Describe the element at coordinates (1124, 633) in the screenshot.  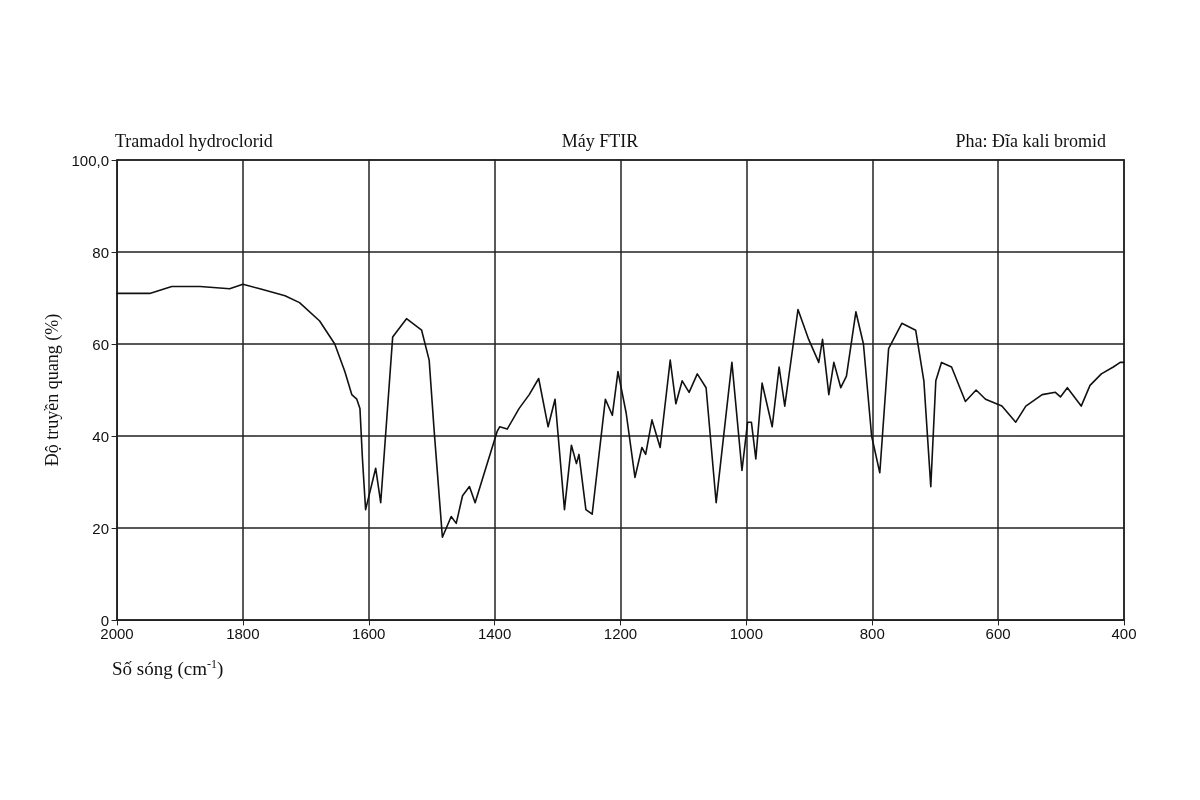
I see `x-tick-label: 400` at that location.